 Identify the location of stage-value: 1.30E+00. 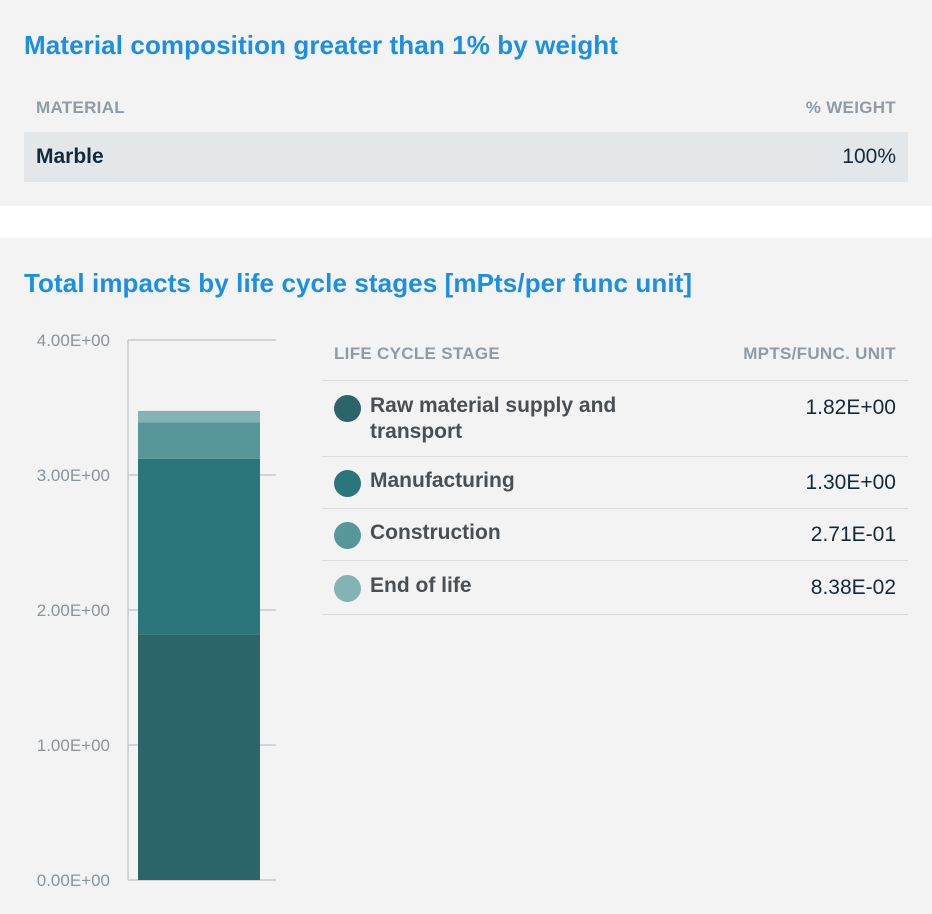
(850, 482).